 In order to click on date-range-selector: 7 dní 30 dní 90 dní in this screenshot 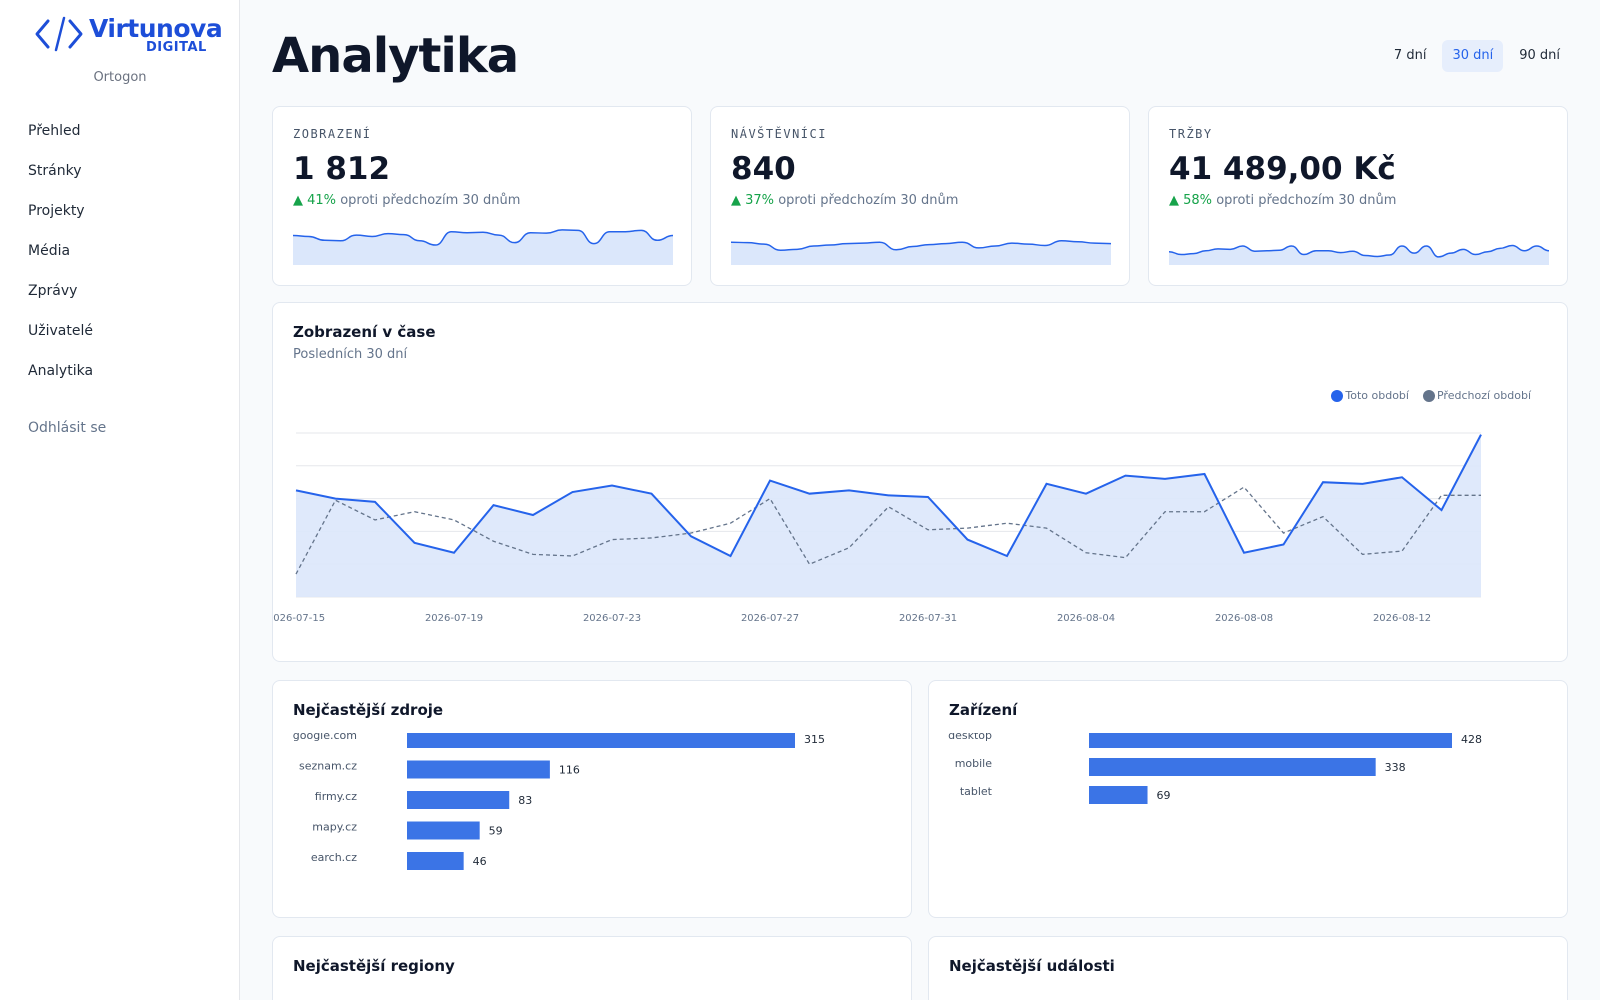, I will do `click(1477, 56)`.